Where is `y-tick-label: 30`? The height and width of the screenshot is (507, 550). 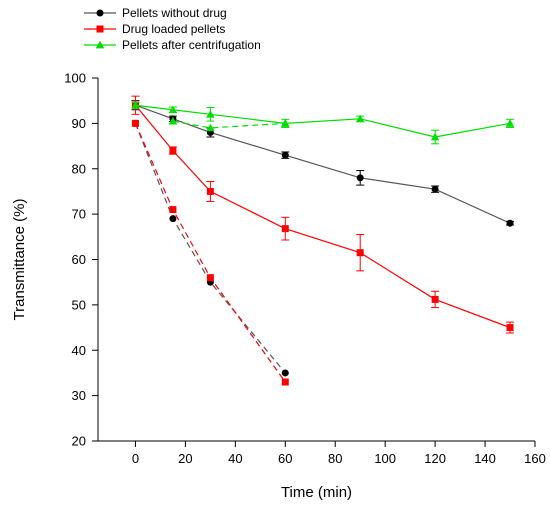
y-tick-label: 30 is located at coordinates (79, 395).